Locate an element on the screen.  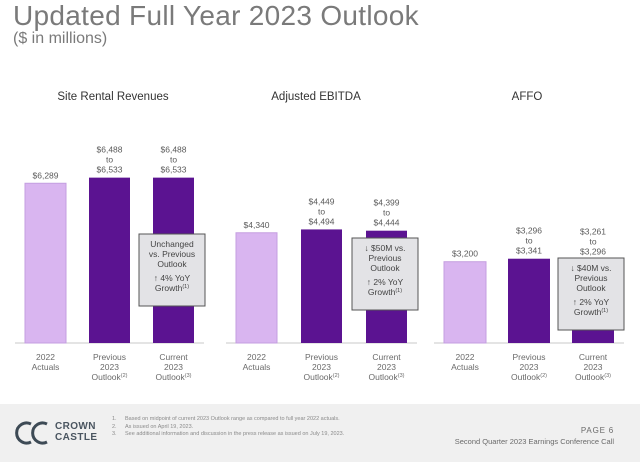
chart1-value-label-1-1: $6,289 is located at coordinates (46, 175).